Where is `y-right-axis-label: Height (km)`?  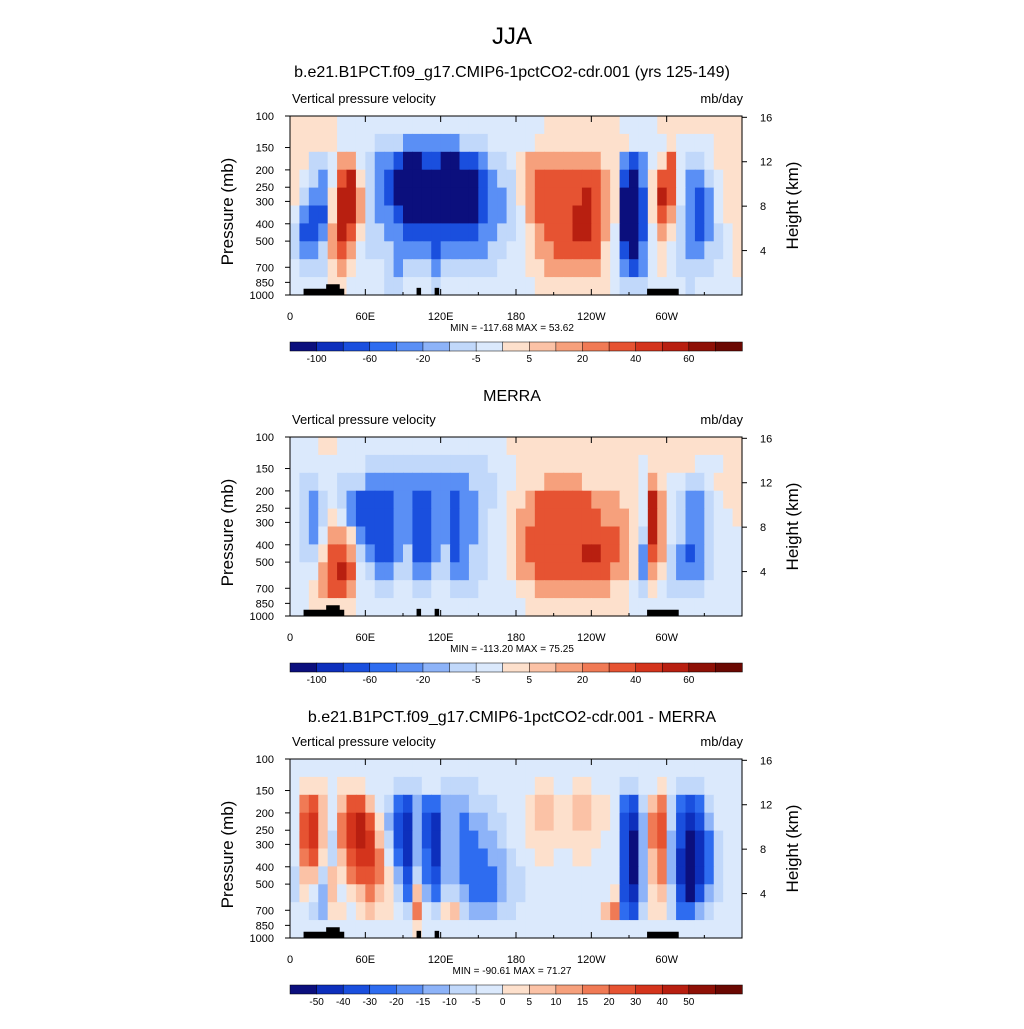
y-right-axis-label: Height (km) is located at coordinates (792, 206).